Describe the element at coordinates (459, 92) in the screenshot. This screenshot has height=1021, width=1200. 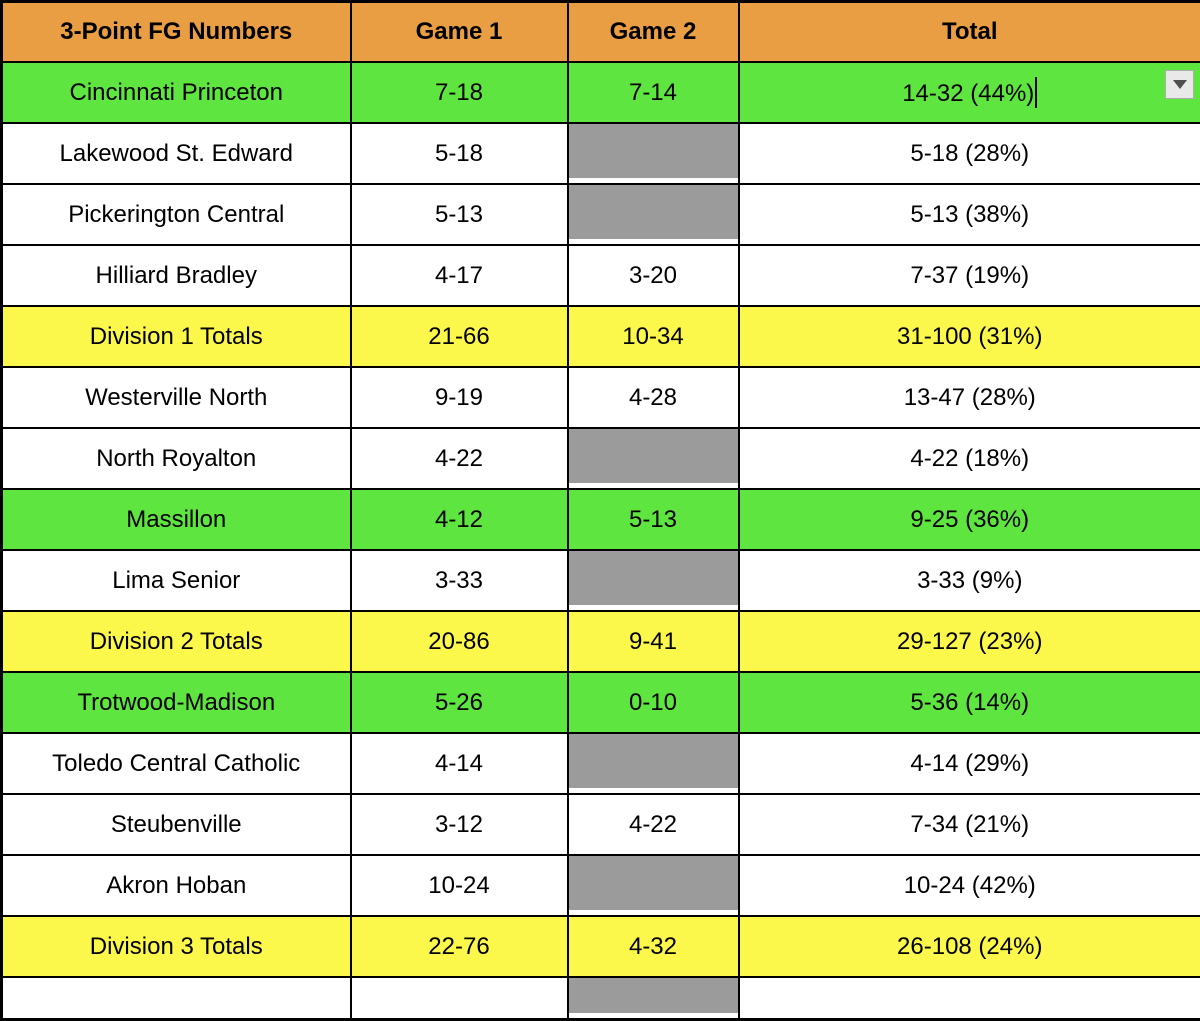
I see `game1-cell: 7-18` at that location.